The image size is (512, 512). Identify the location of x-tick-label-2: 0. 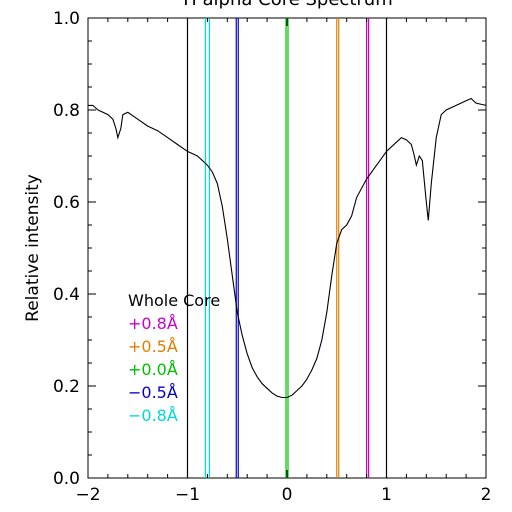
(287, 495).